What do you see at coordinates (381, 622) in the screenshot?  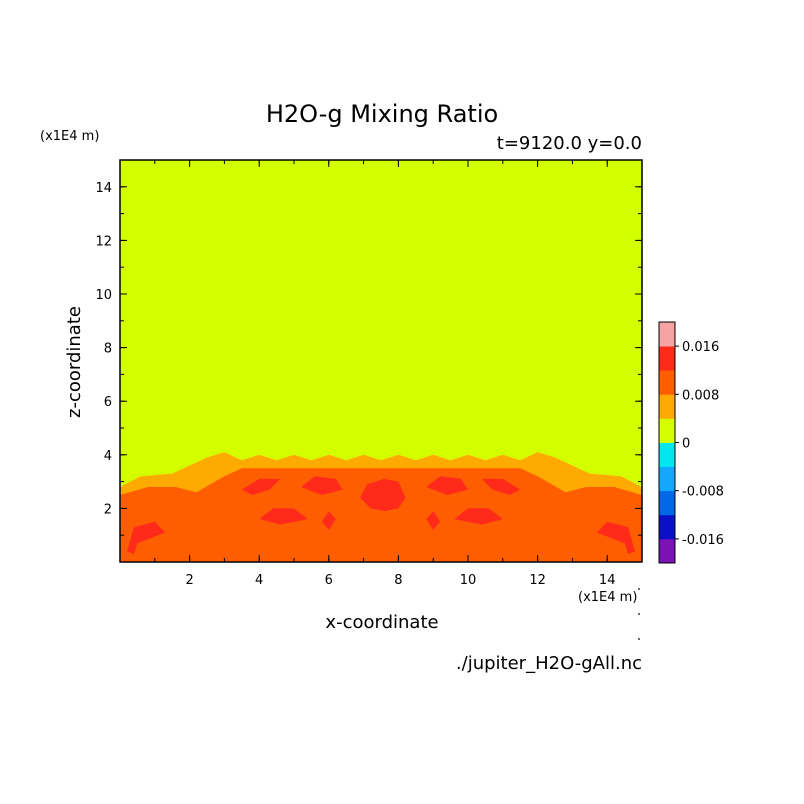 I see `x-axis-label: x-coordinate` at bounding box center [381, 622].